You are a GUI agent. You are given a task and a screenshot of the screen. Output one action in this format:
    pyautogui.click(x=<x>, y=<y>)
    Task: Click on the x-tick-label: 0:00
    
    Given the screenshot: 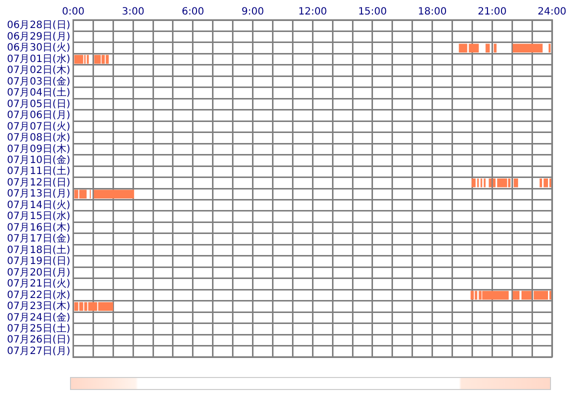 What is the action you would take?
    pyautogui.click(x=73, y=12)
    